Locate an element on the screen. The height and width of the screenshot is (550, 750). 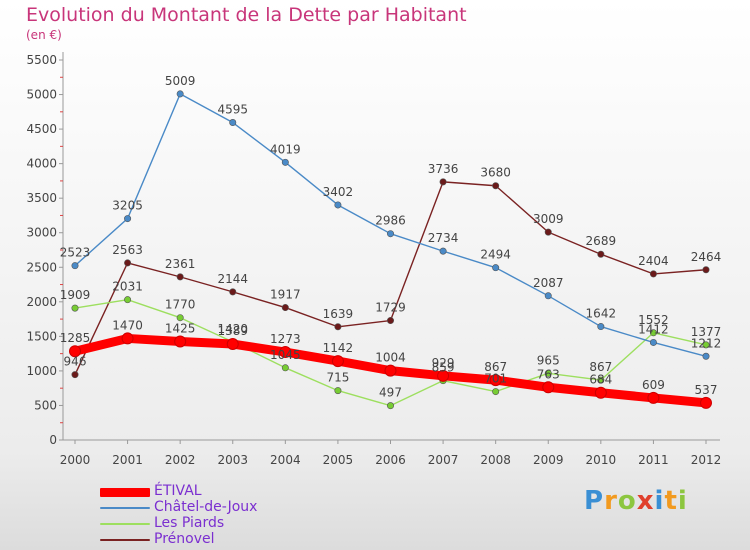
series-etival is located at coordinates (390, 370).